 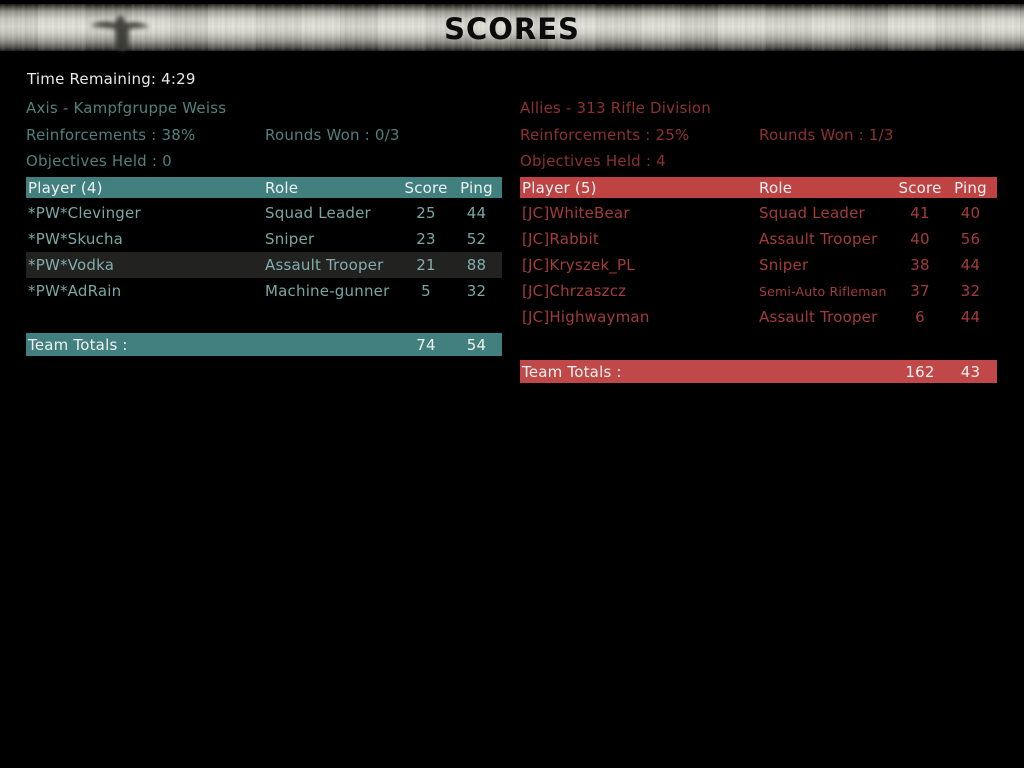 I want to click on table-row: [JC]Kryszek_PL Sniper 38 44, so click(x=758, y=265).